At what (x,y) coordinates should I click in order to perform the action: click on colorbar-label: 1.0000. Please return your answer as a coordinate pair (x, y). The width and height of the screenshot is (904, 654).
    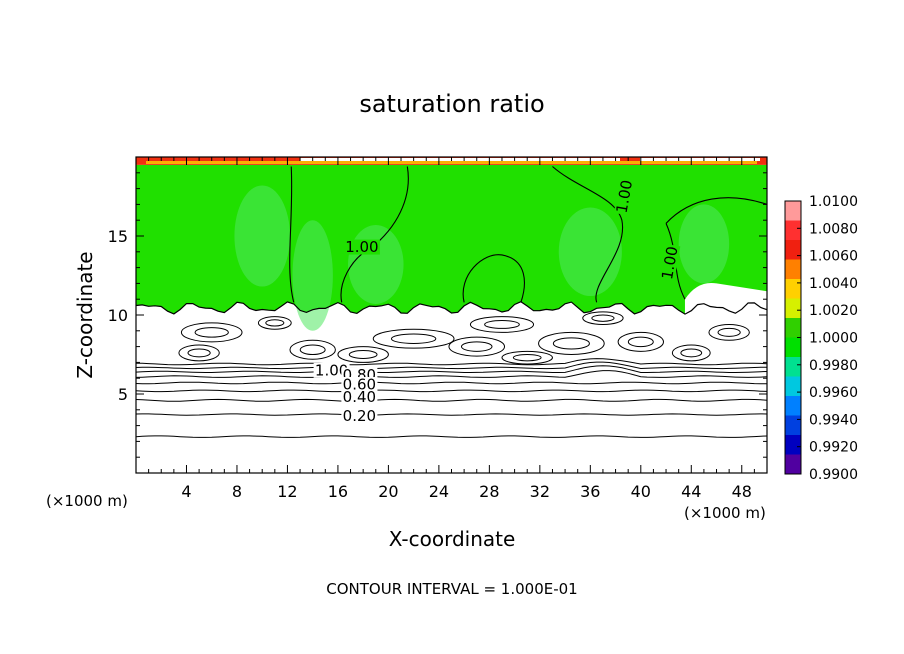
    Looking at the image, I should click on (833, 339).